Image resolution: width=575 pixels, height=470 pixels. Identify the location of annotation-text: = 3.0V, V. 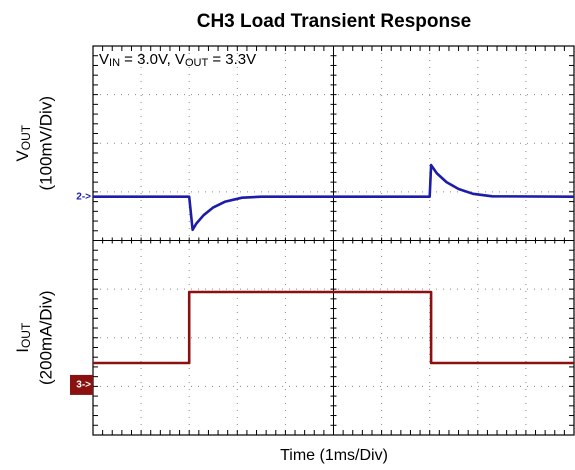
(152, 59).